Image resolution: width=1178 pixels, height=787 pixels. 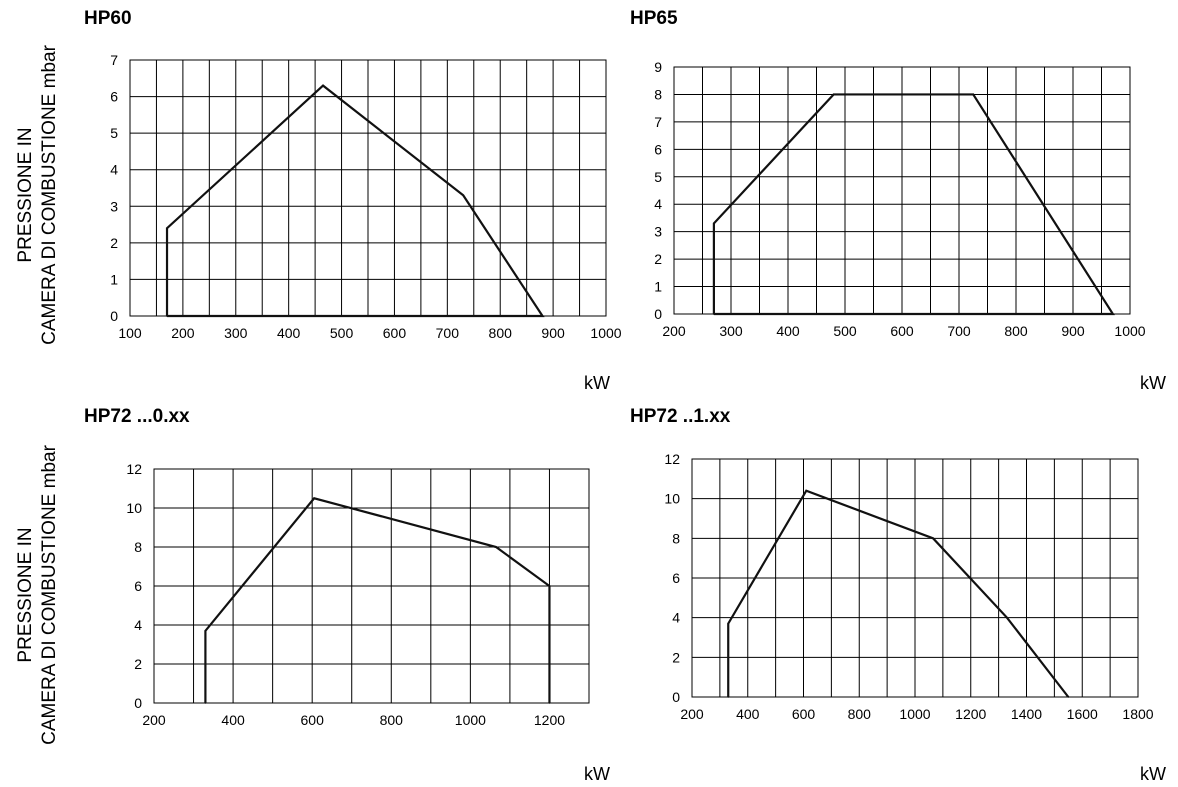 What do you see at coordinates (37, 194) in the screenshot?
I see `y-axis-label-top: PRESSIONE IN CAMERA DI COMBUSTIONE mbar` at bounding box center [37, 194].